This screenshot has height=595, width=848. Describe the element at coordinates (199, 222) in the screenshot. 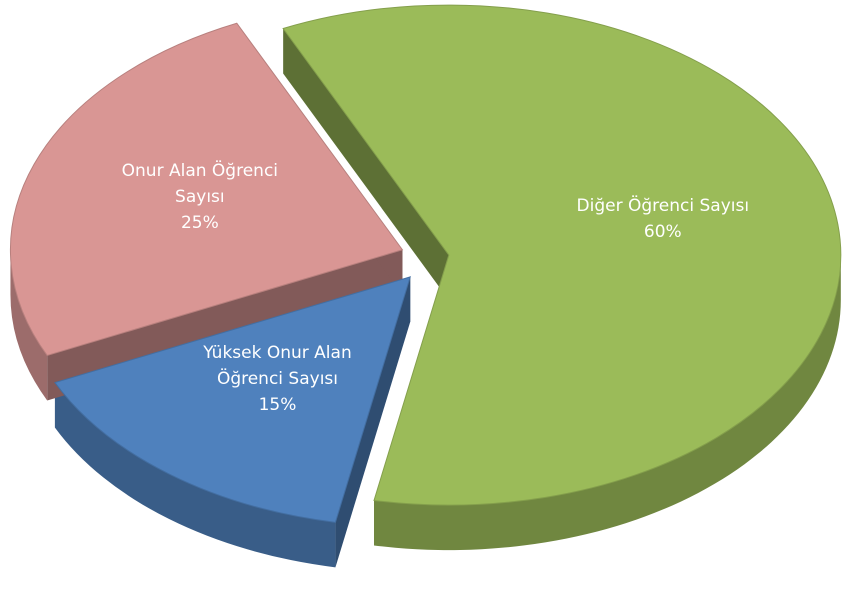

I see `value-label: 25%` at that location.